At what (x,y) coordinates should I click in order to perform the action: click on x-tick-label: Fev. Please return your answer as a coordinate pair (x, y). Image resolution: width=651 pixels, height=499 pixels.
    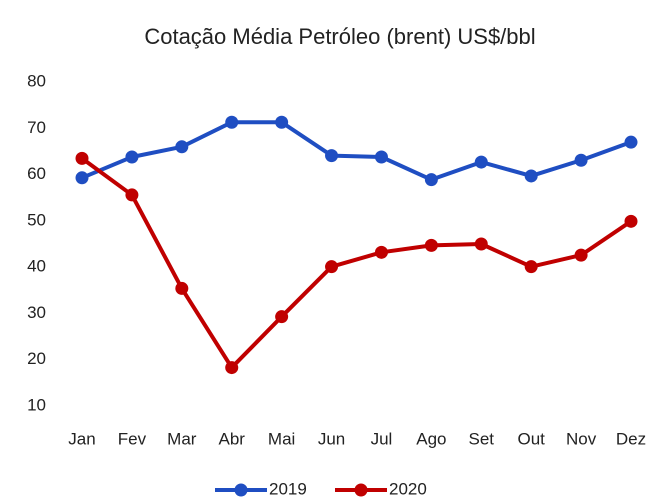
    Looking at the image, I should click on (132, 438).